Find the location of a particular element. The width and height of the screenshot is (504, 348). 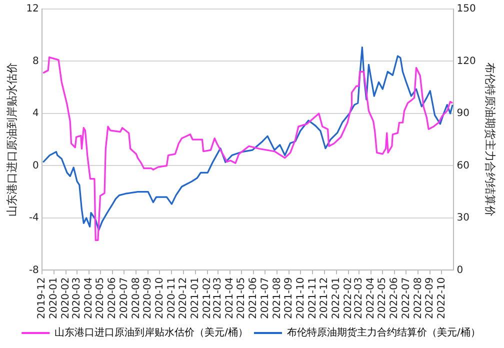

x-tick-label: 2021-03 is located at coordinates (218, 298).